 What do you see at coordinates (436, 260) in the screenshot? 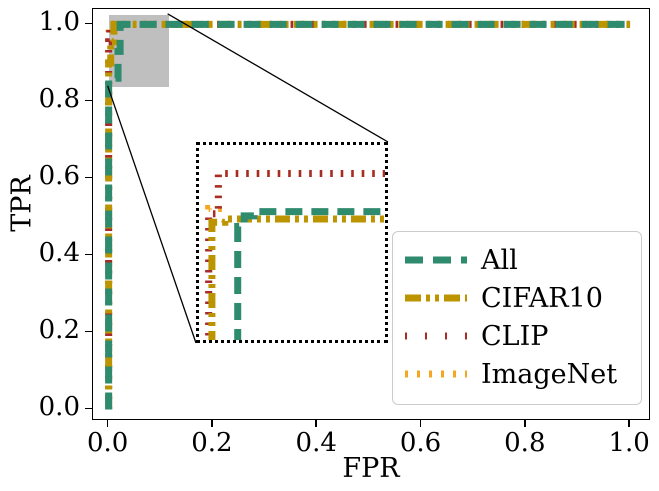
I see `legend-line-swatch-all` at bounding box center [436, 260].